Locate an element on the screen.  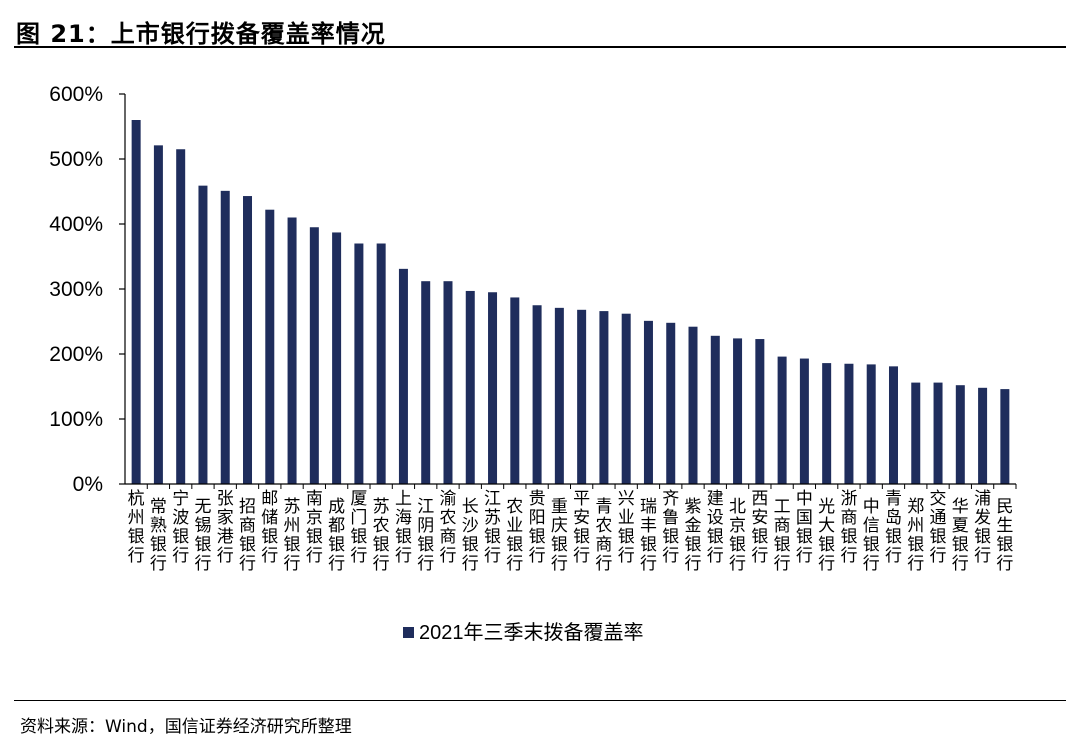
x-tick-label: 厦门银行 is located at coordinates (358, 527).